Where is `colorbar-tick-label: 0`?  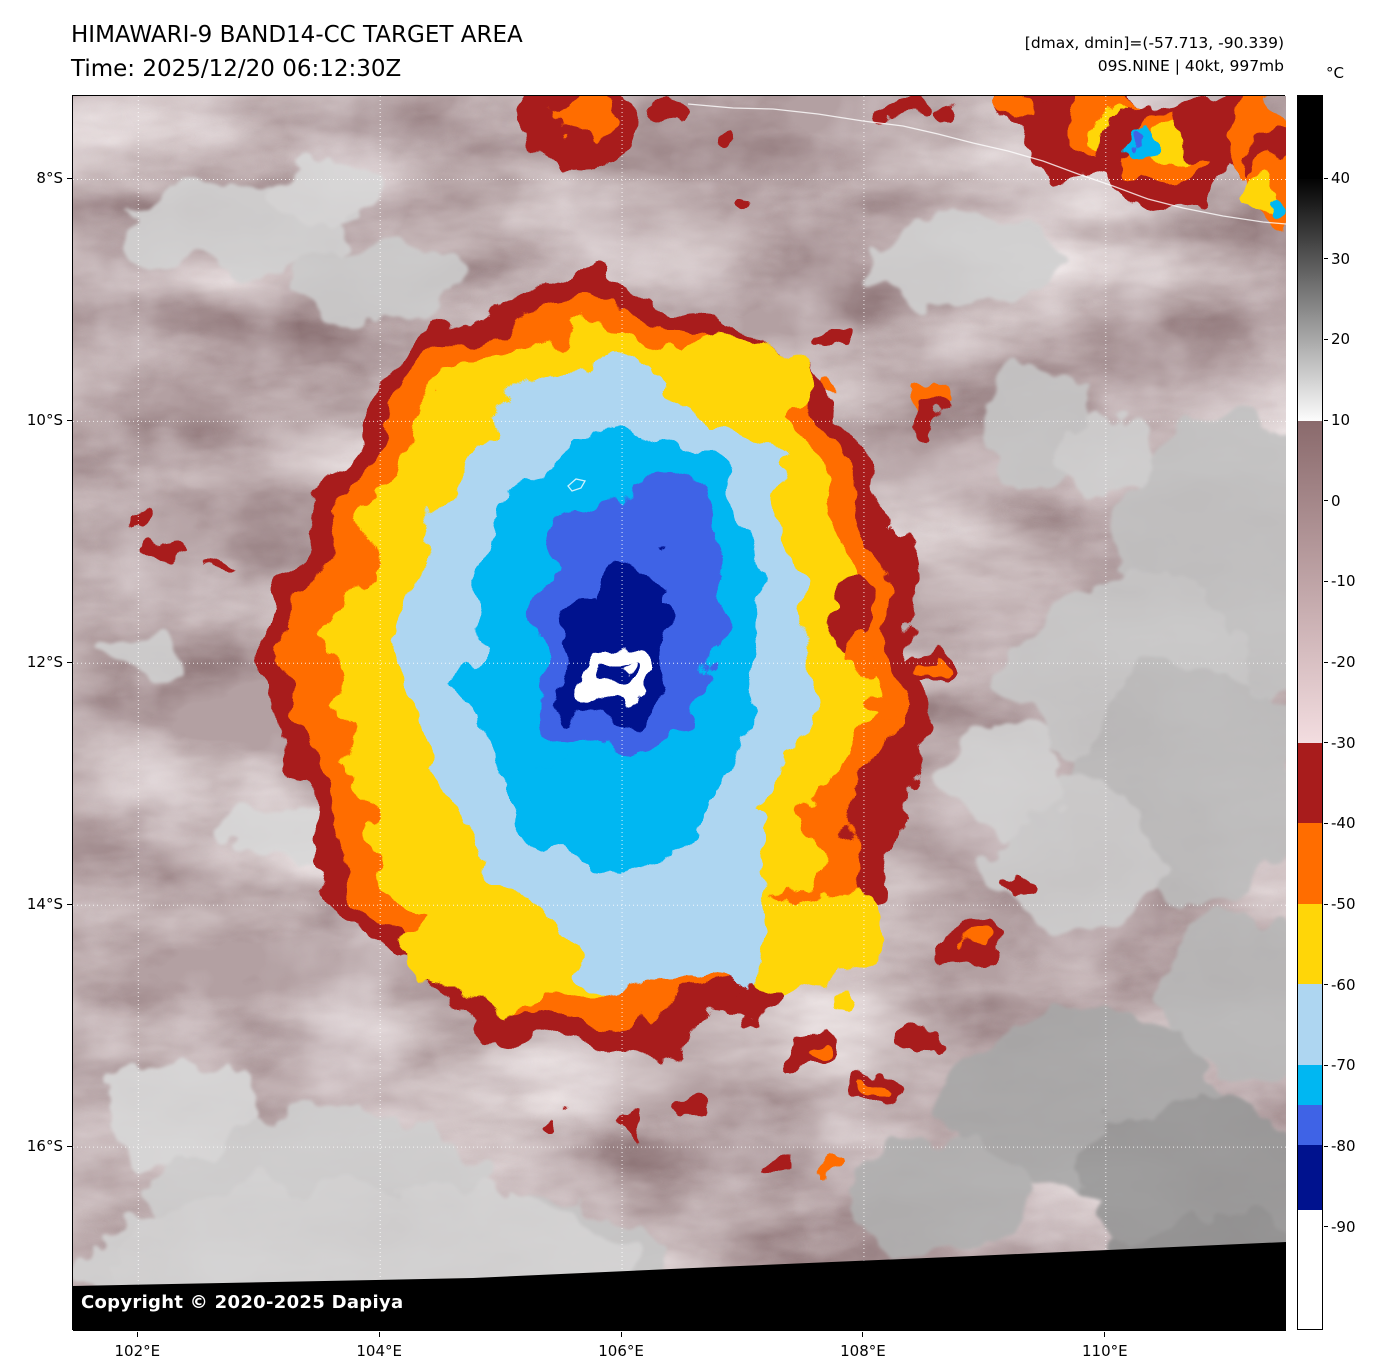 colorbar-tick-label: 0 is located at coordinates (1336, 500).